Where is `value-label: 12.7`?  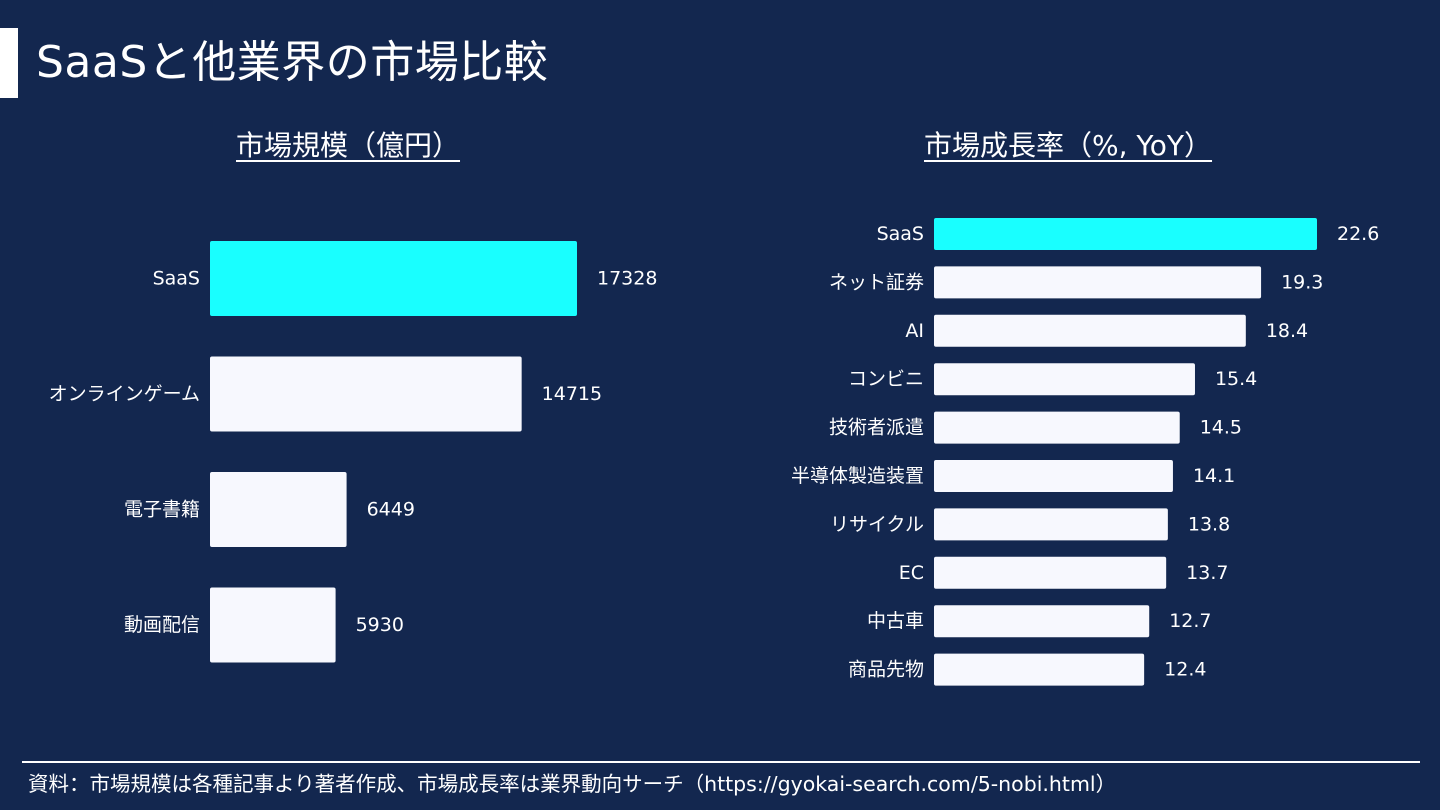
value-label: 12.7 is located at coordinates (1190, 621).